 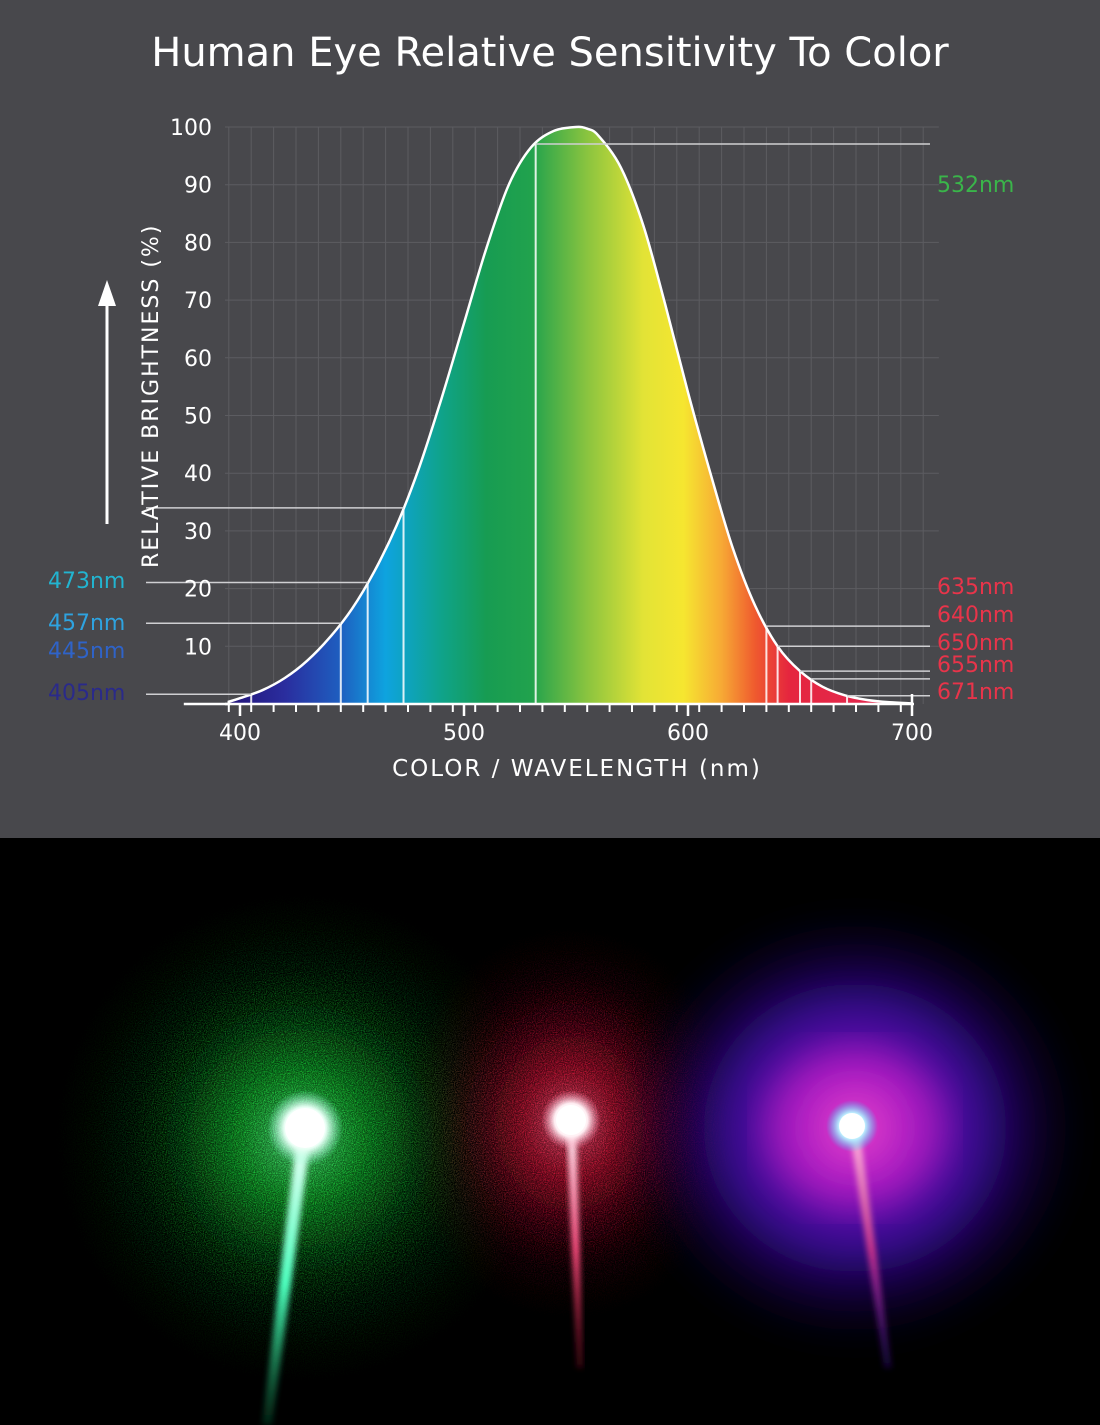 I want to click on x-tick-label: 500, so click(x=464, y=733).